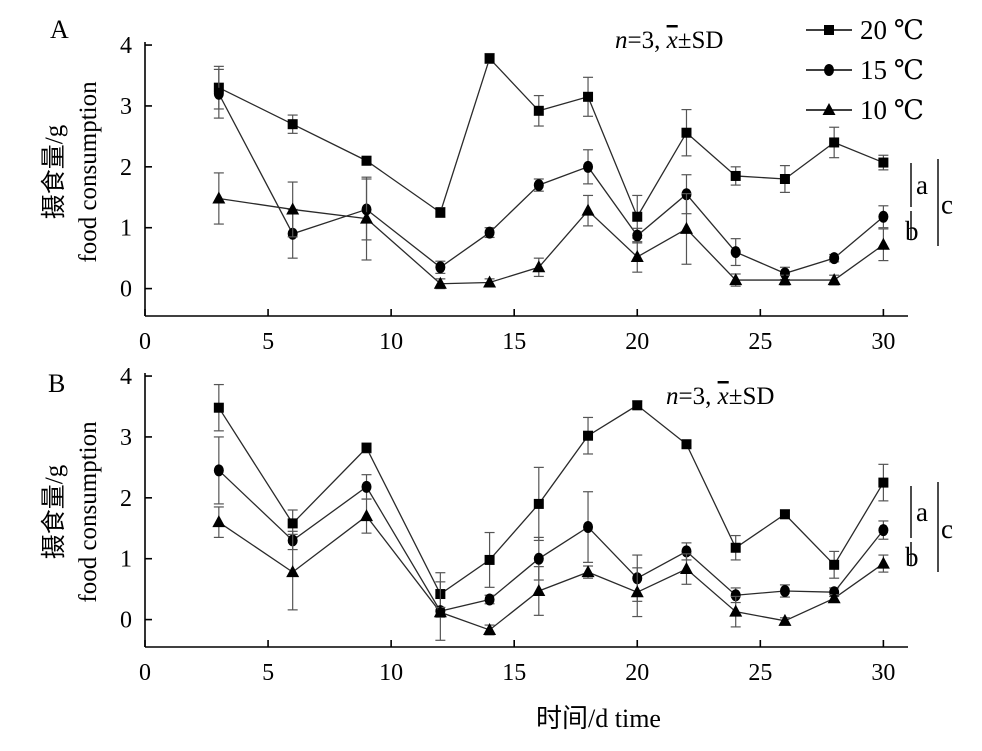  What do you see at coordinates (145, 342) in the screenshot?
I see `x-tick-label: 0` at bounding box center [145, 342].